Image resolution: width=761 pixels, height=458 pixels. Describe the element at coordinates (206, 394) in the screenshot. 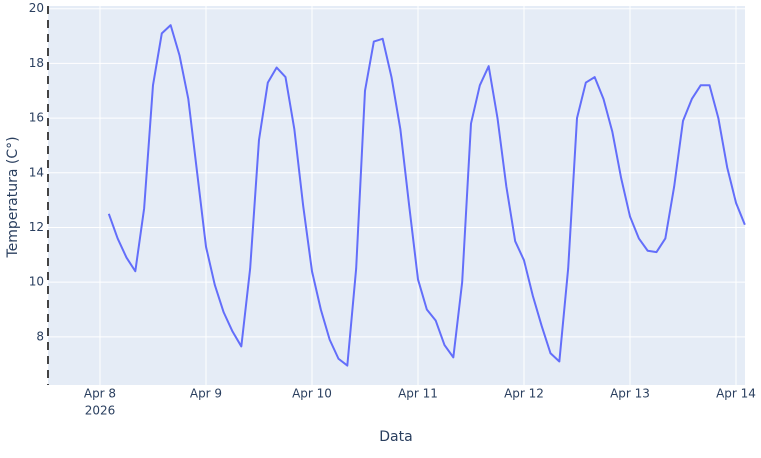

I see `x-tick-label: Apr 9` at that location.